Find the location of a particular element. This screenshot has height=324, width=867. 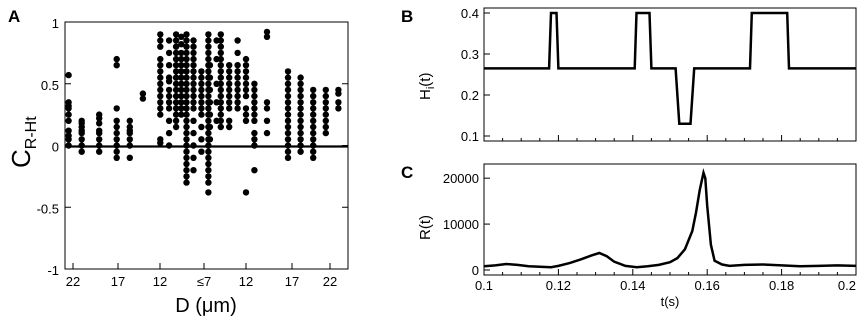

panel-a-x-tick-label: 17 is located at coordinates (118, 281).